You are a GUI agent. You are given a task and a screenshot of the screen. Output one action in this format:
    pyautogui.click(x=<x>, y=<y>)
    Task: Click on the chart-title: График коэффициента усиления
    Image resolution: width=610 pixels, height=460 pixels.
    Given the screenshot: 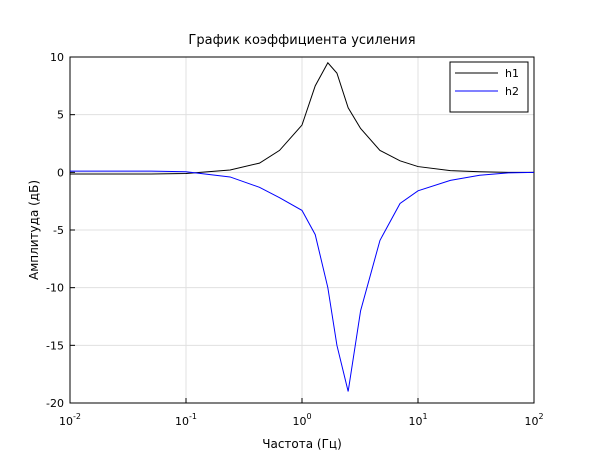 What is the action you would take?
    pyautogui.click(x=301, y=40)
    